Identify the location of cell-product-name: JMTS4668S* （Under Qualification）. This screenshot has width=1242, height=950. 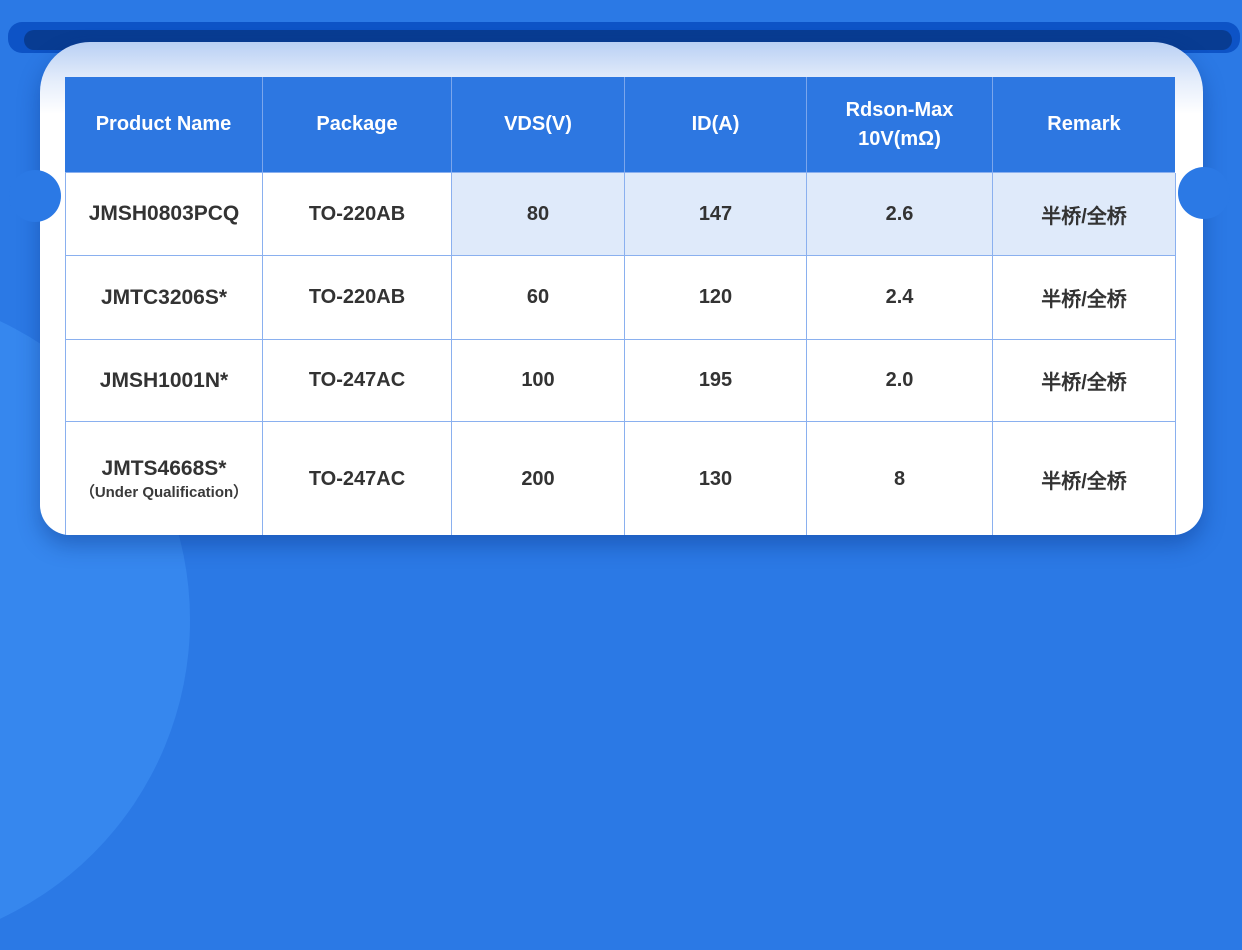
(164, 478).